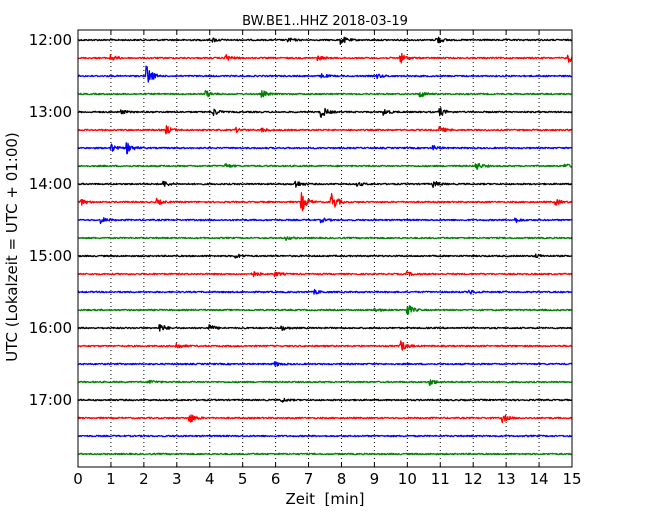 The width and height of the screenshot is (650, 520). I want to click on y-tick-label: 12:00, so click(50, 40).